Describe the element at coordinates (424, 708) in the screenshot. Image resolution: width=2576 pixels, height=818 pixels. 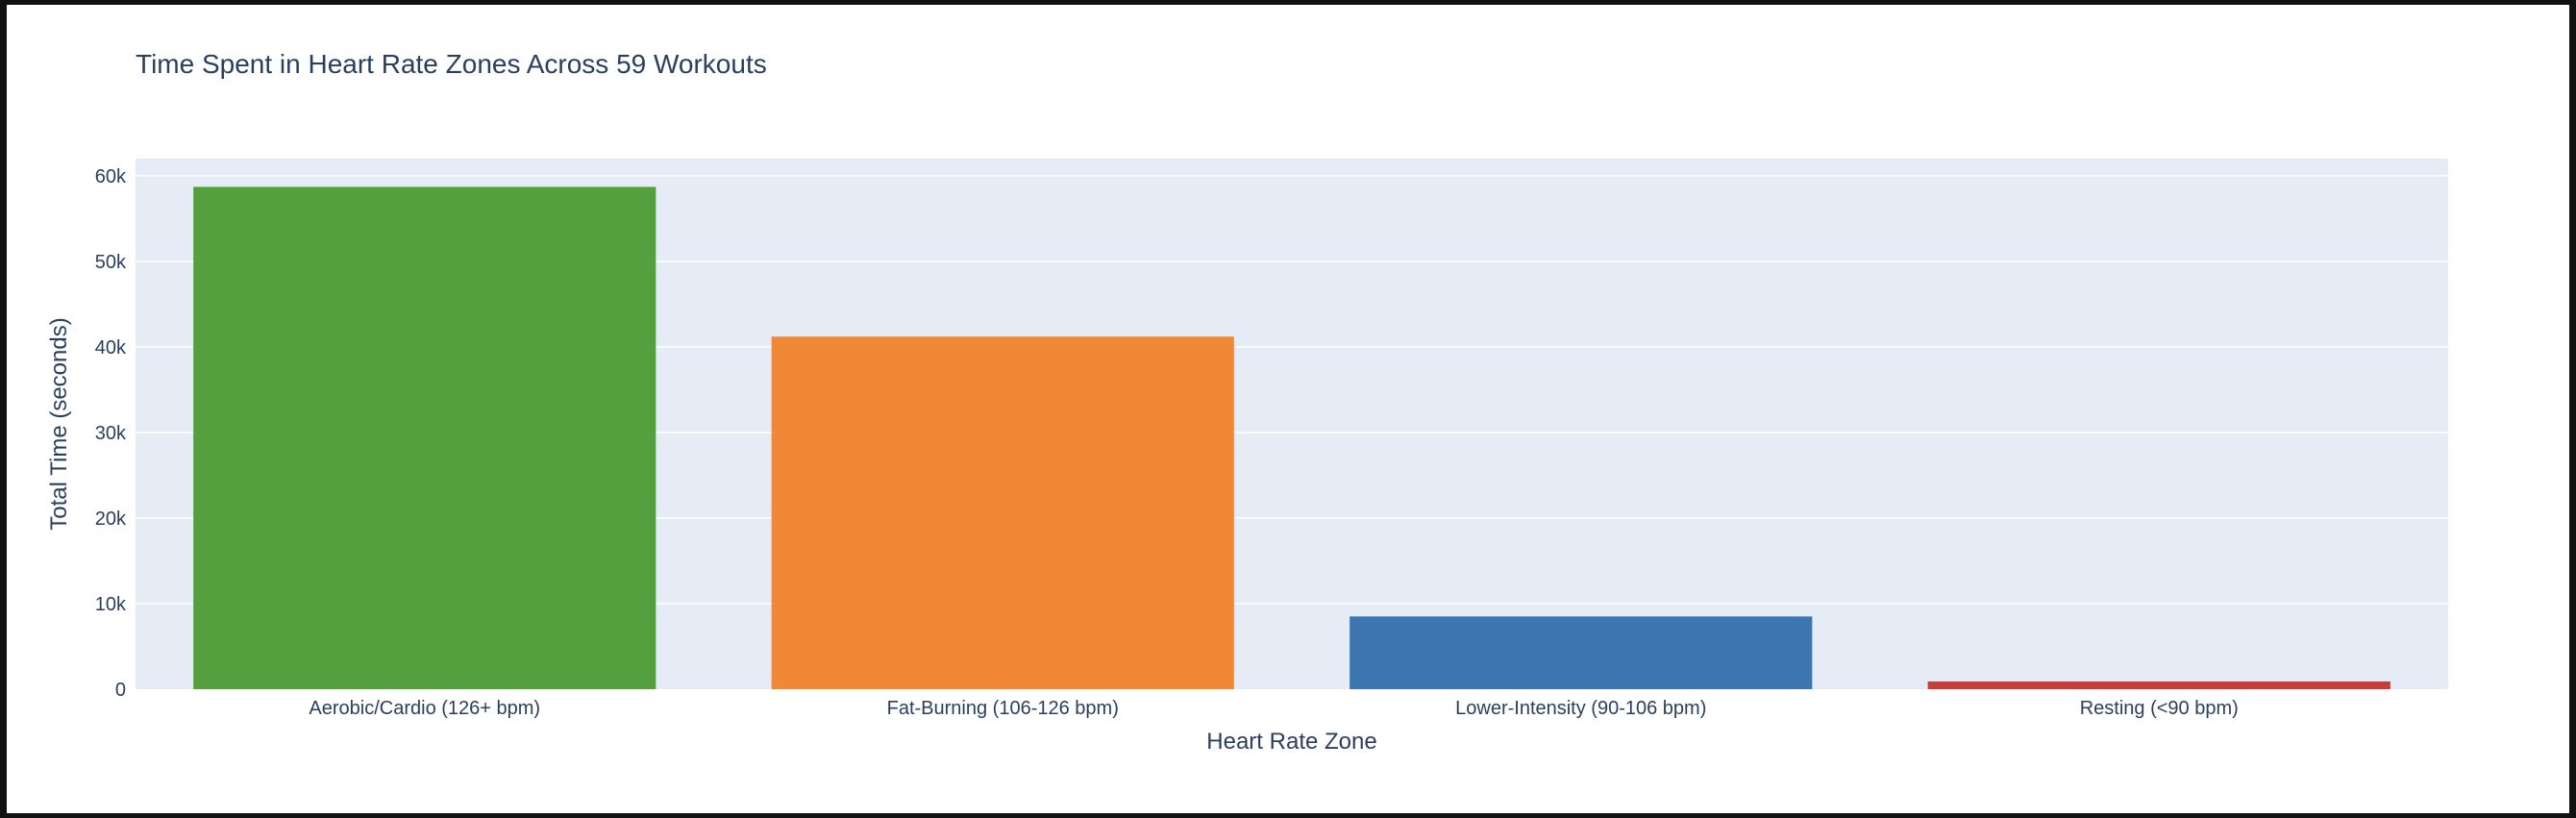
I see `x-tick-label: Aerobic/Cardio (126+ bpm)` at that location.